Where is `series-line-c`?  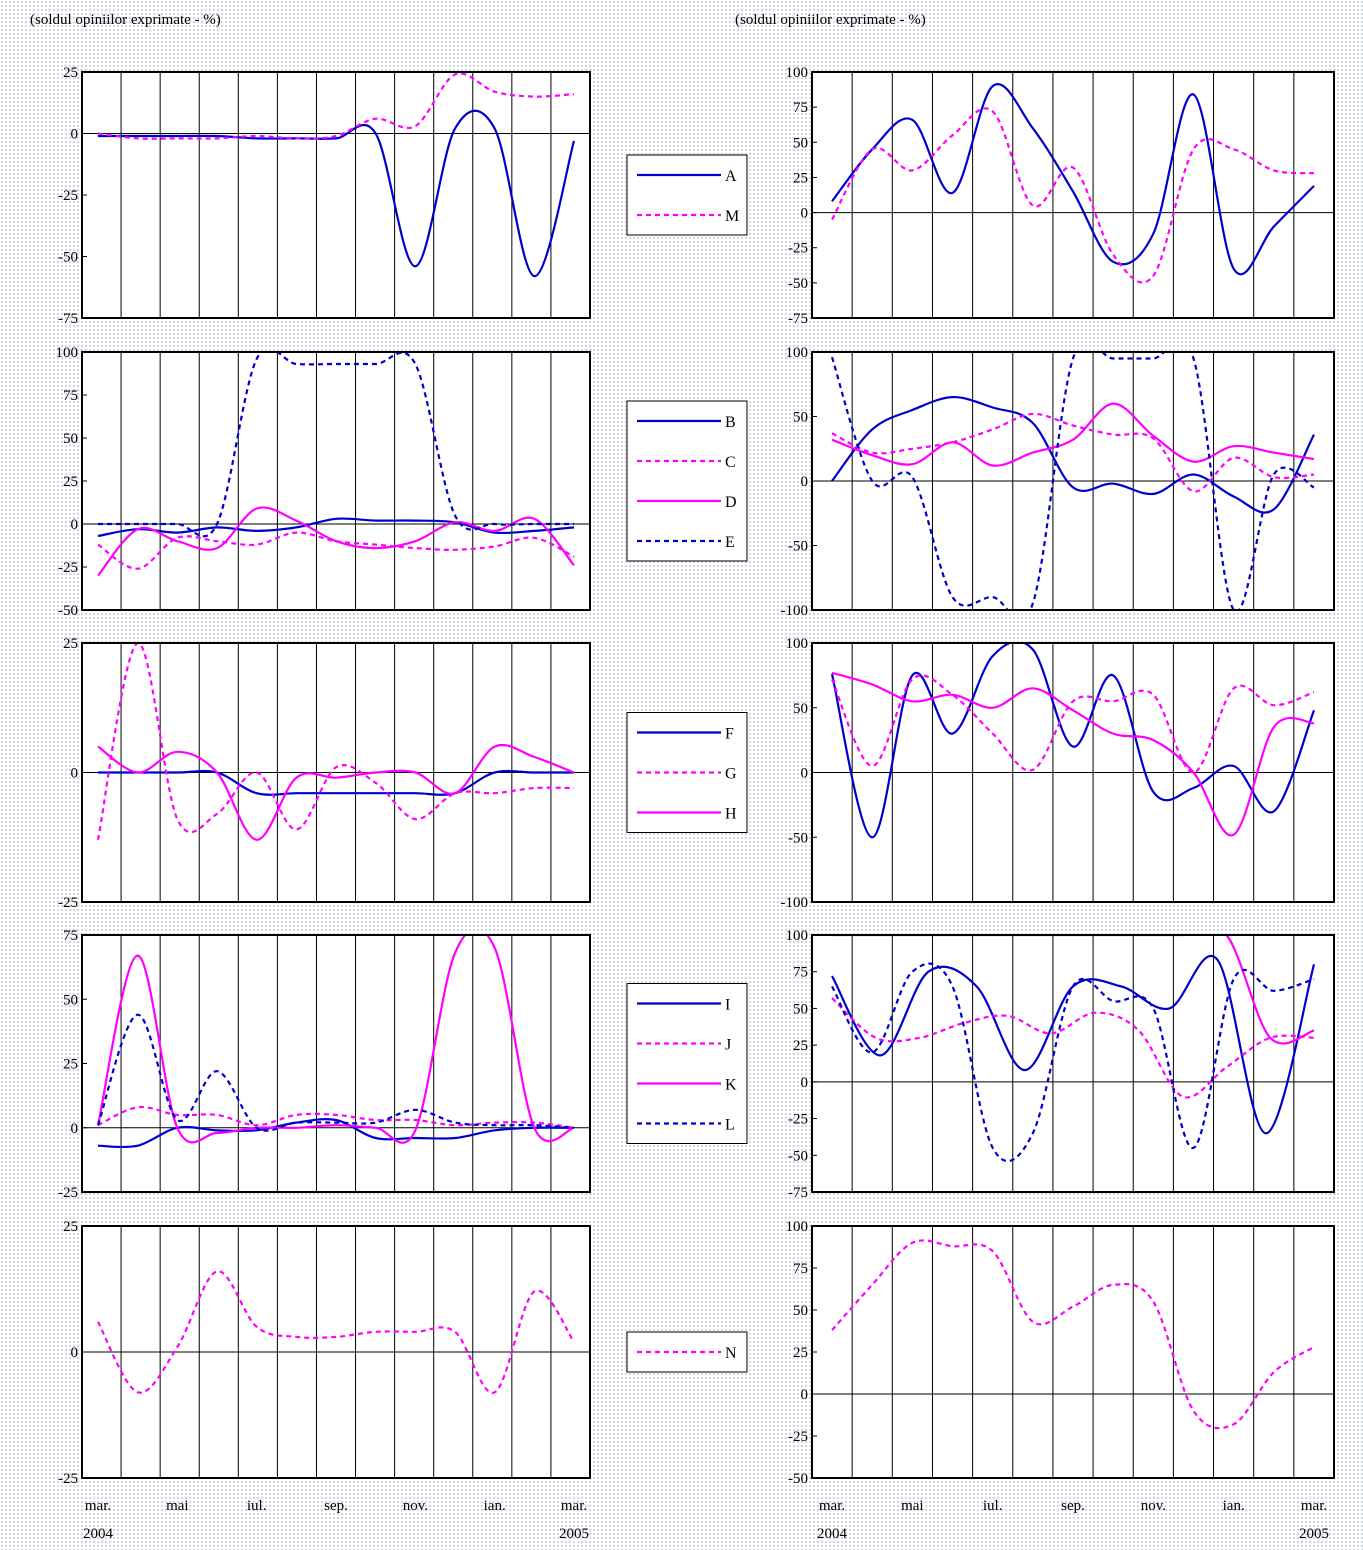
series-line-c is located at coordinates (1073, 452).